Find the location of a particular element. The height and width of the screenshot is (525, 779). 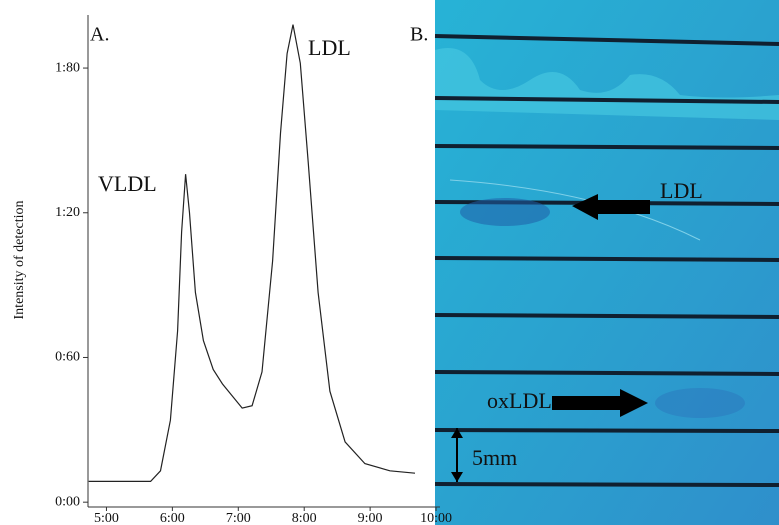

y-axis-label: Intensity of detection is located at coordinates (19, 260).